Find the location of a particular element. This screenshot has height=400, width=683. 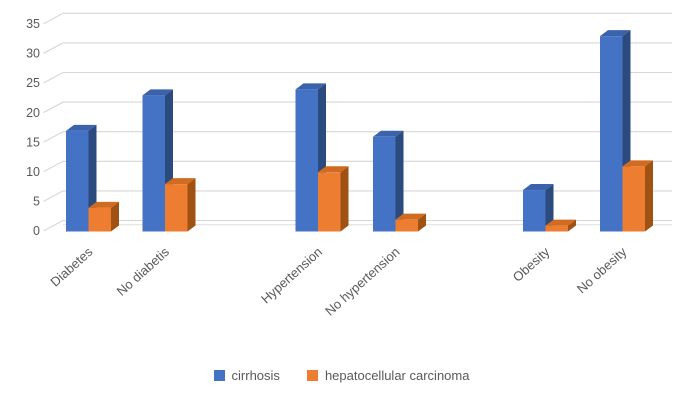

y-tick-label-35: 35 is located at coordinates (33, 24).